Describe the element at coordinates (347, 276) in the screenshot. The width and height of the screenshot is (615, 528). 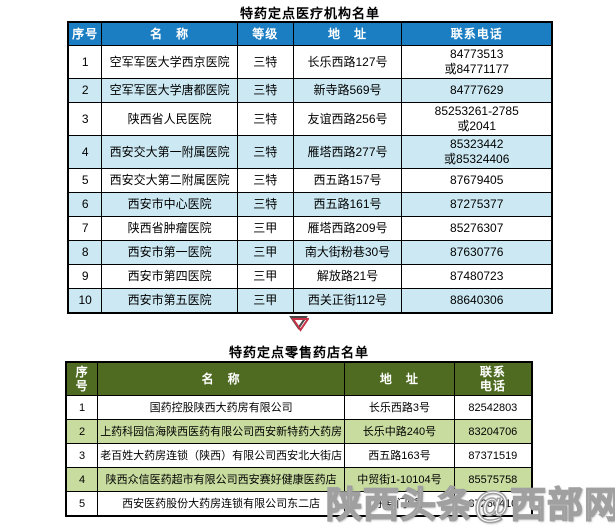
I see `table-cell-address: 解放路21号` at that location.